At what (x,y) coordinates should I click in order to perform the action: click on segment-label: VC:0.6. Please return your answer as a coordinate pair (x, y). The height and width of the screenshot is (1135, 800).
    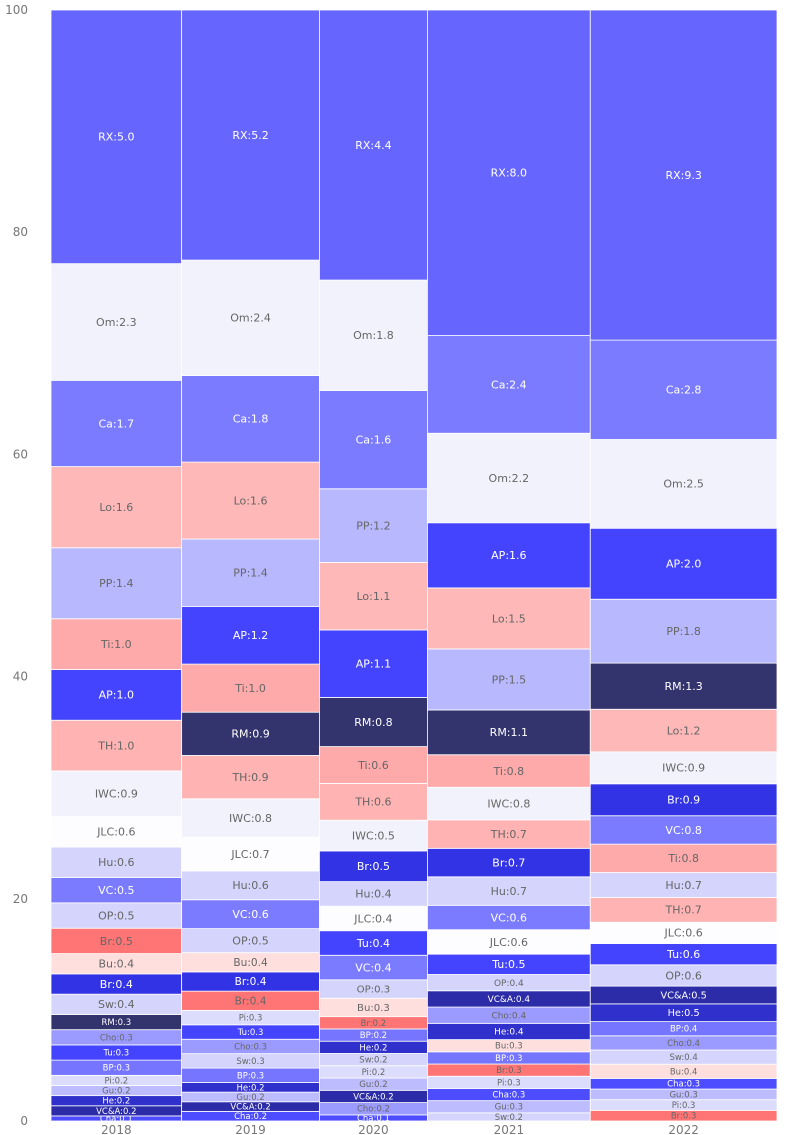
    Looking at the image, I should click on (509, 917).